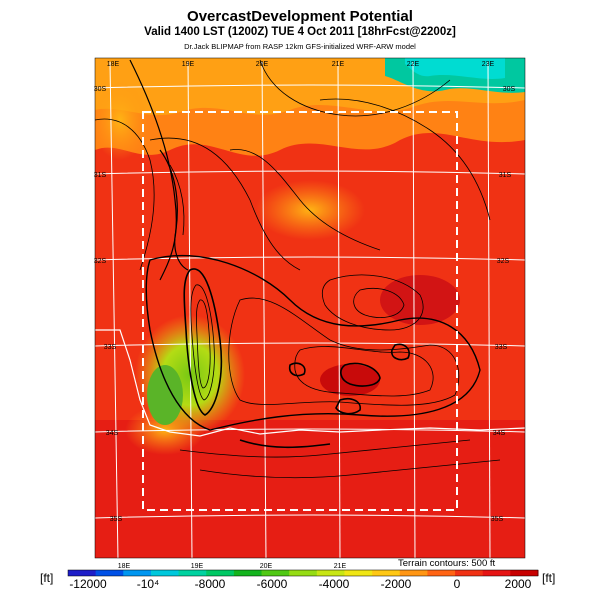 The height and width of the screenshot is (600, 600). I want to click on colorbar-tick-label: 0, so click(457, 584).